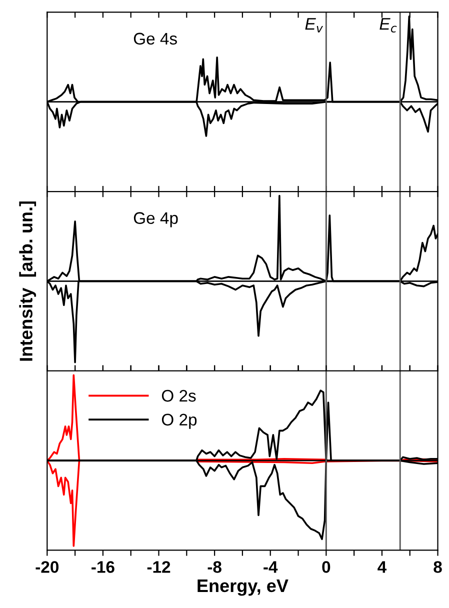 This screenshot has height=608, width=449. Describe the element at coordinates (47, 567) in the screenshot. I see `x-tick-label: -20` at that location.